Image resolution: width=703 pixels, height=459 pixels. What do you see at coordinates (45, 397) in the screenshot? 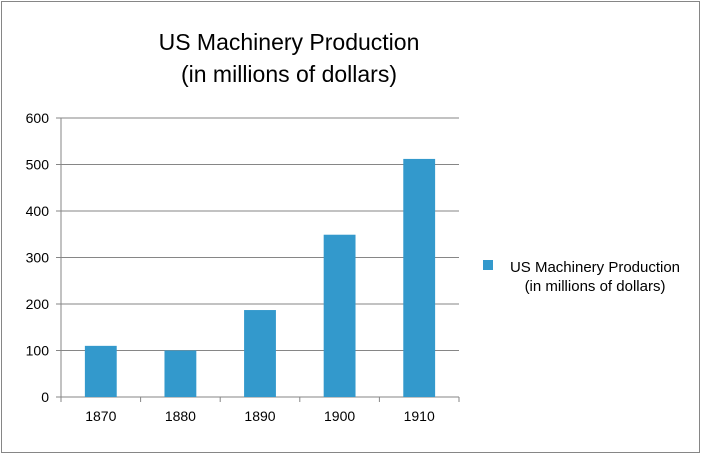
I see `y-tick-label: 0` at bounding box center [45, 397].